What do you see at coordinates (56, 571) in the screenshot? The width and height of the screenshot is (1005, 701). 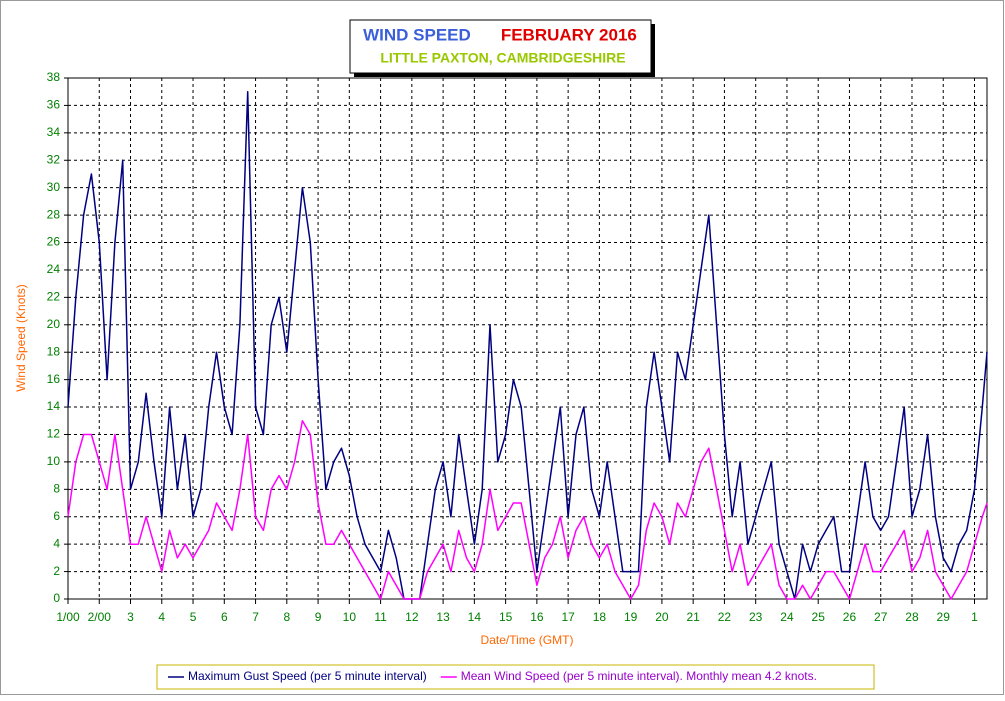 I see `y-tick-label: 2` at bounding box center [56, 571].